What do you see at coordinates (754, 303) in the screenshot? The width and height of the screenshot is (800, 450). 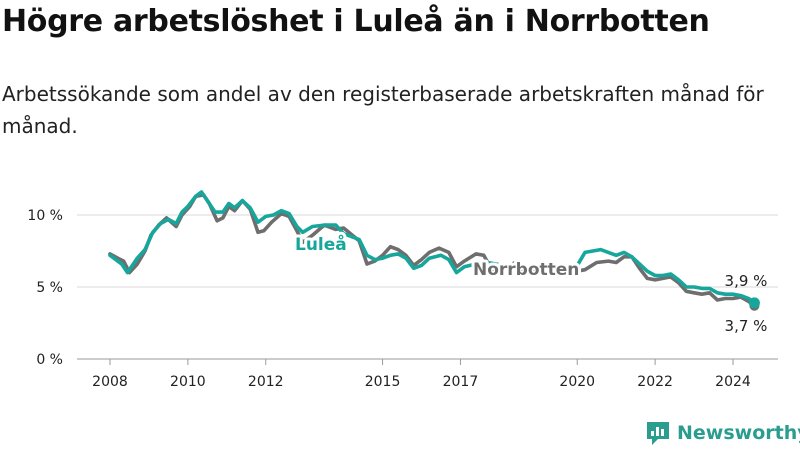 I see `lulea-end-marker` at bounding box center [754, 303].